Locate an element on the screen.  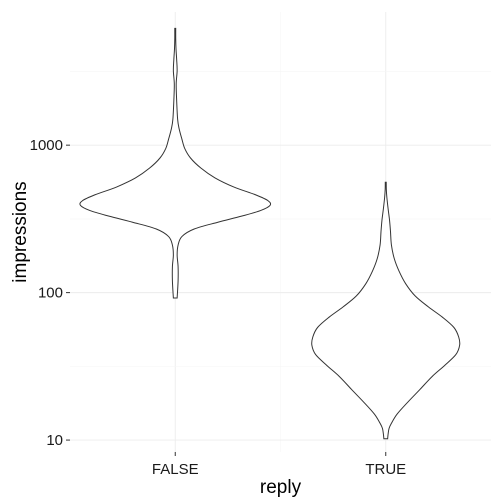
x-tick-label: FALSE is located at coordinates (175, 469).